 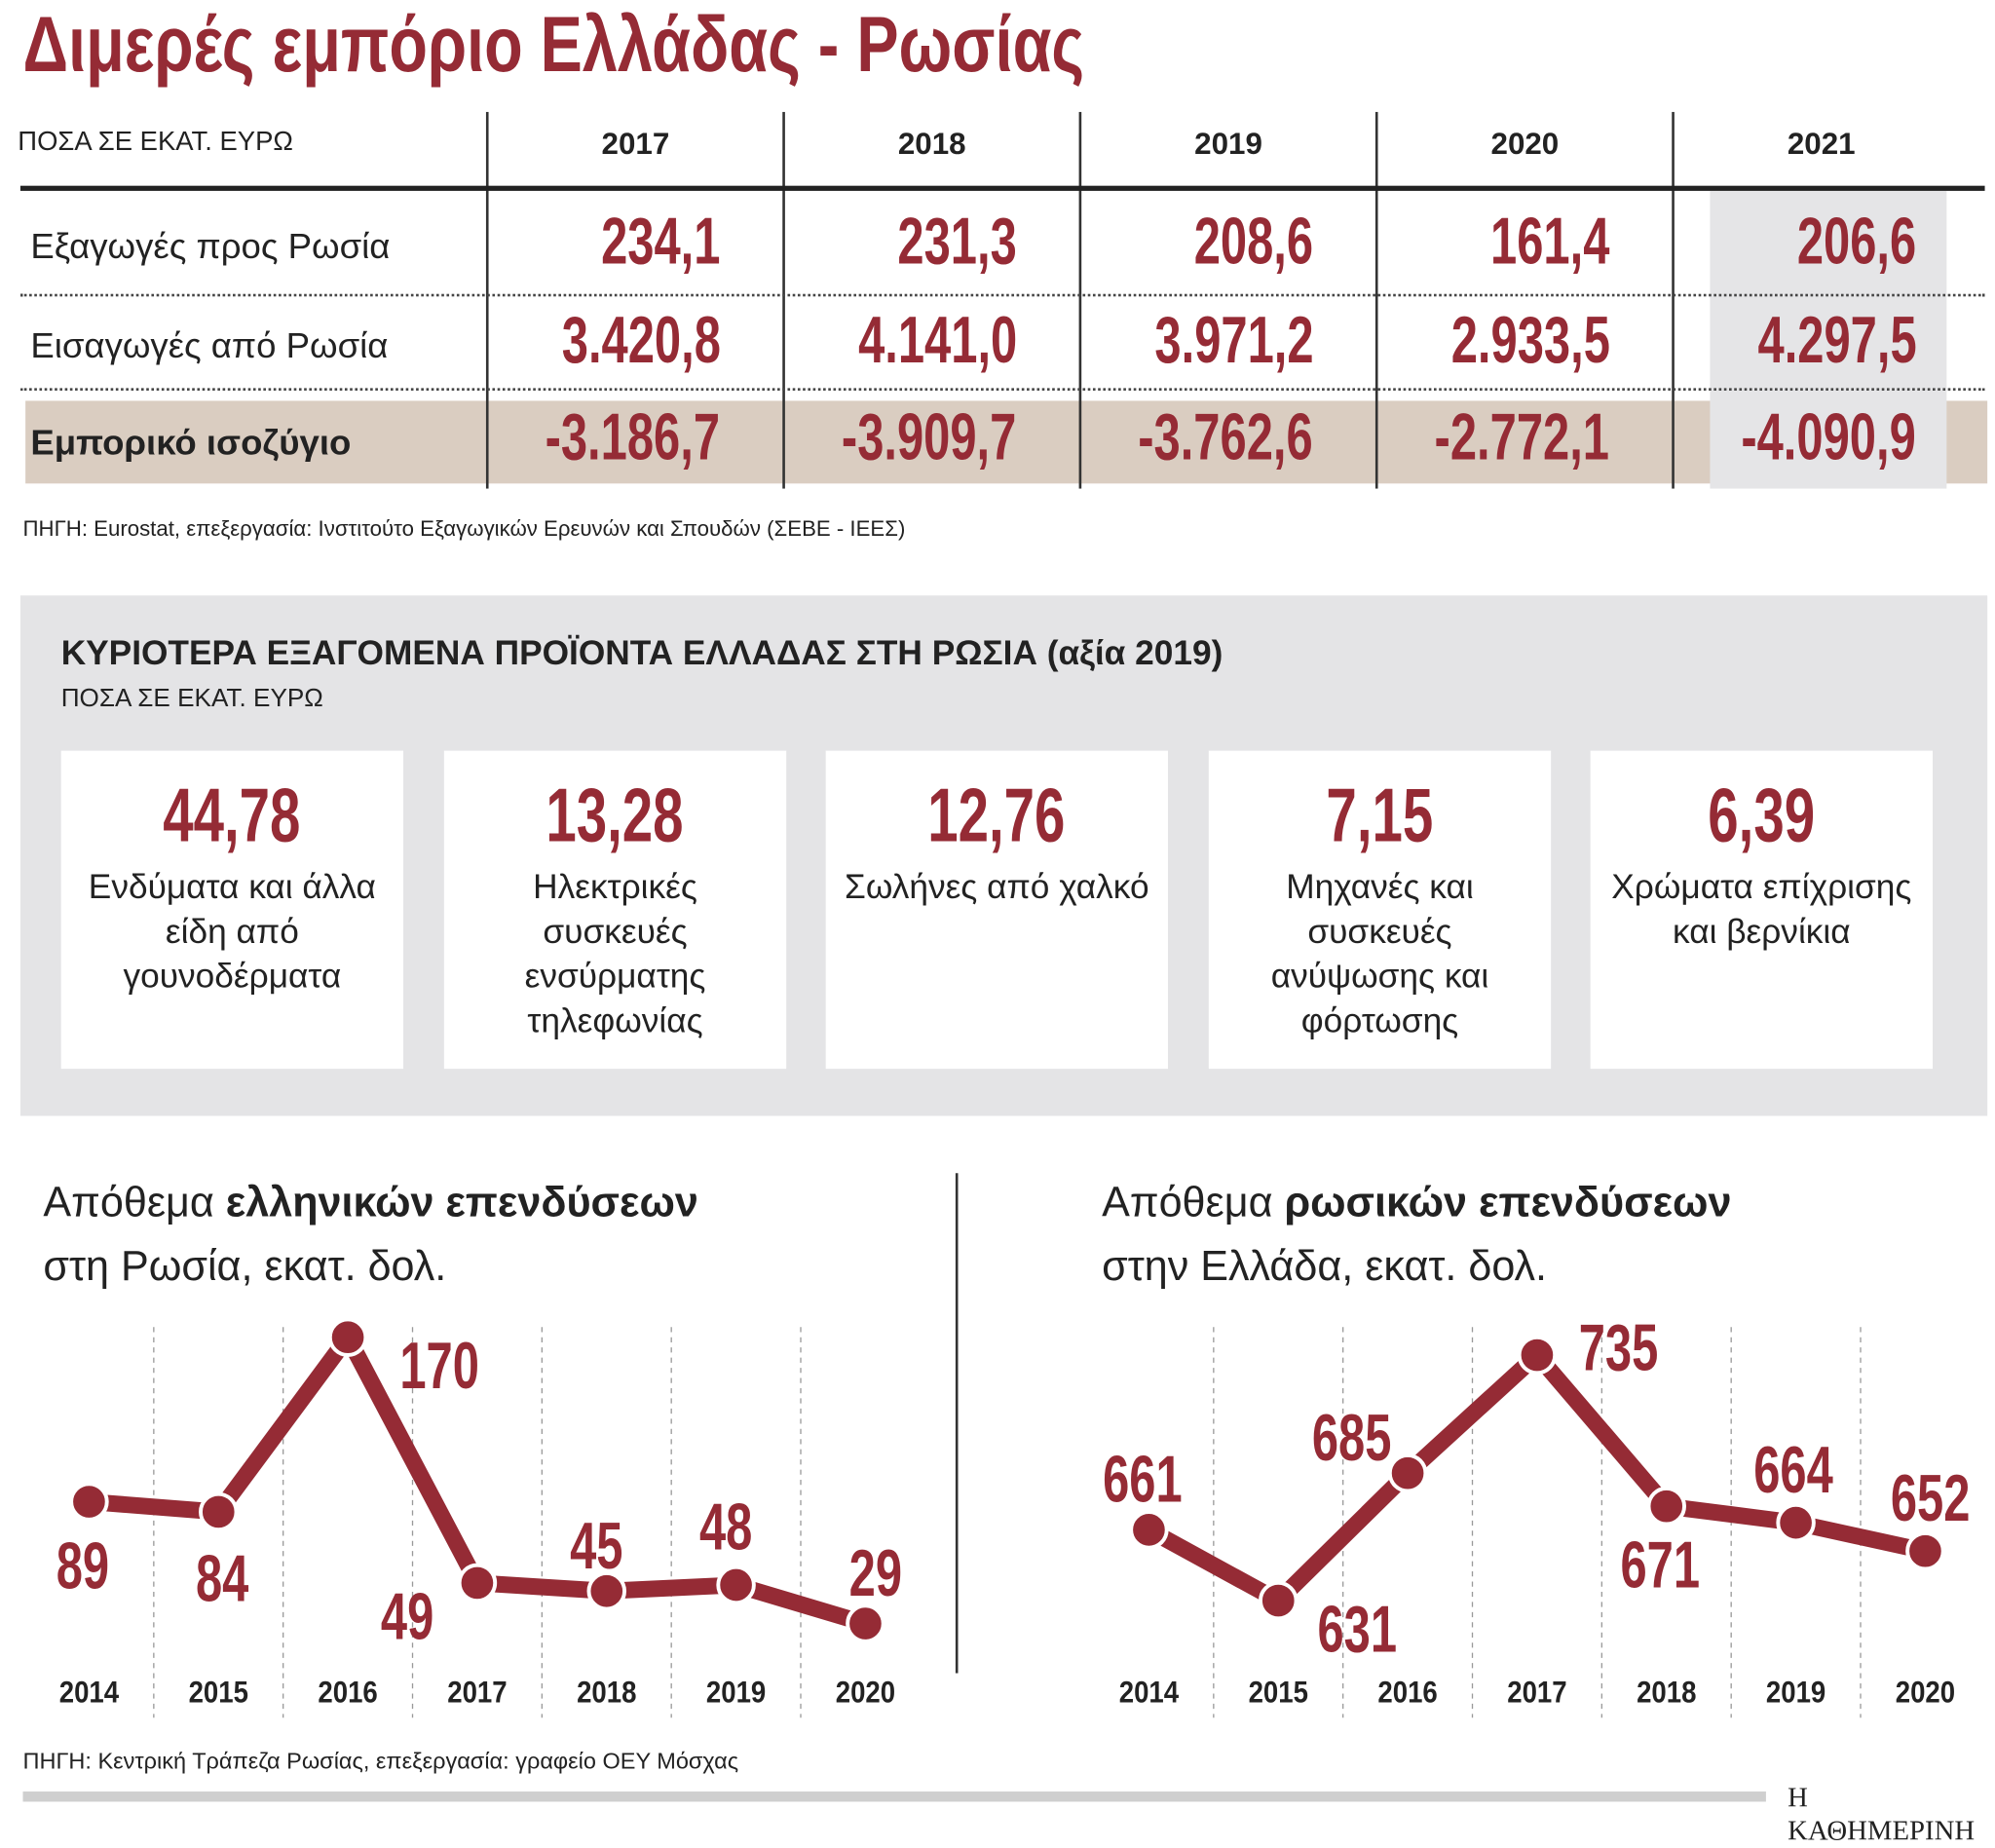 I want to click on product-label: Χρώματα επίχρισης και βερνίκια, so click(x=1761, y=909).